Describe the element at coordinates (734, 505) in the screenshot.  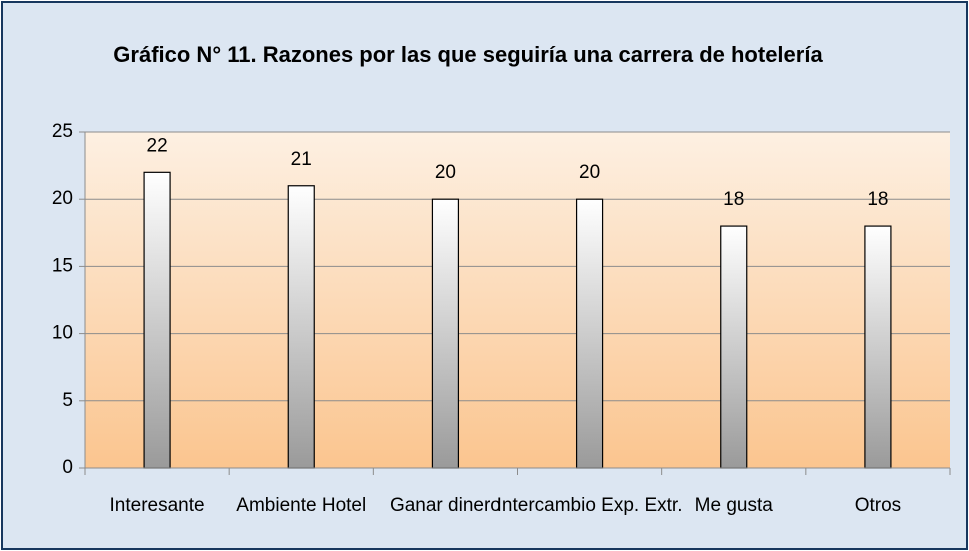
I see `x-tick-label: Me gusta` at that location.